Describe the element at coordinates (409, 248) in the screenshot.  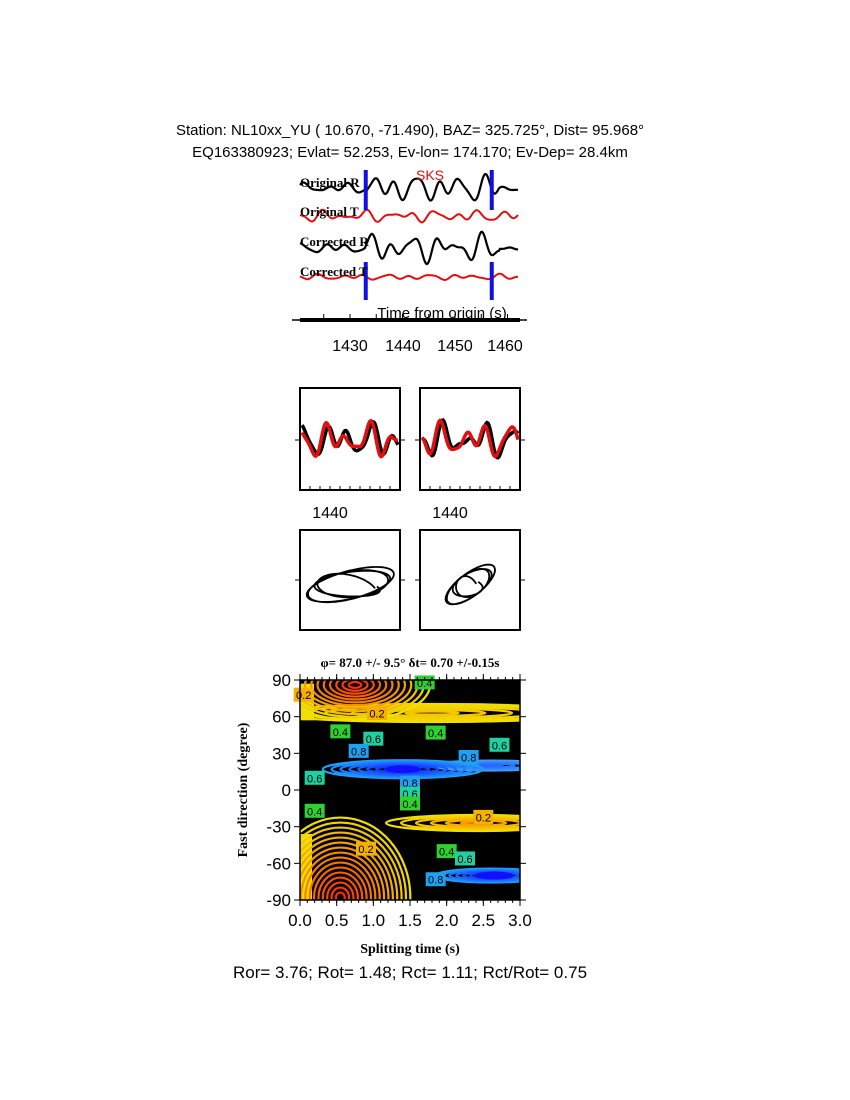
I see `corrected-r-trace` at that location.